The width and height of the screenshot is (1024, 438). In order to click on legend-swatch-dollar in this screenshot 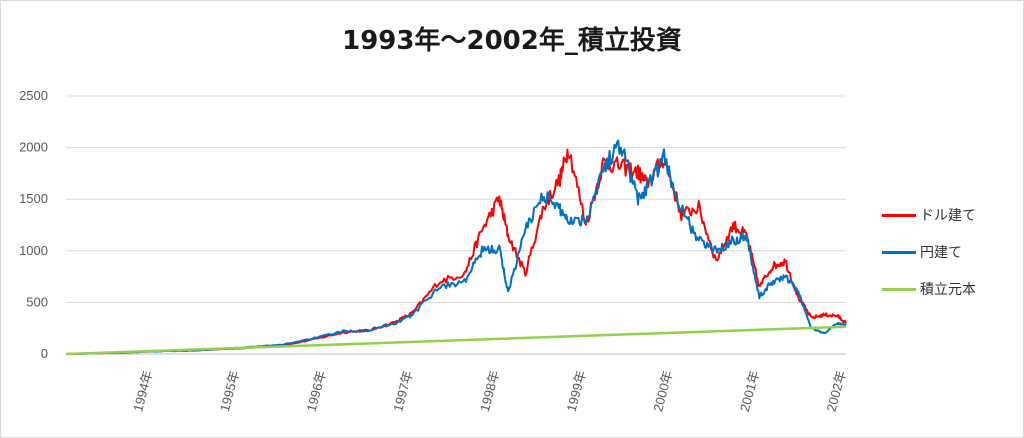, I will do `click(899, 215)`.